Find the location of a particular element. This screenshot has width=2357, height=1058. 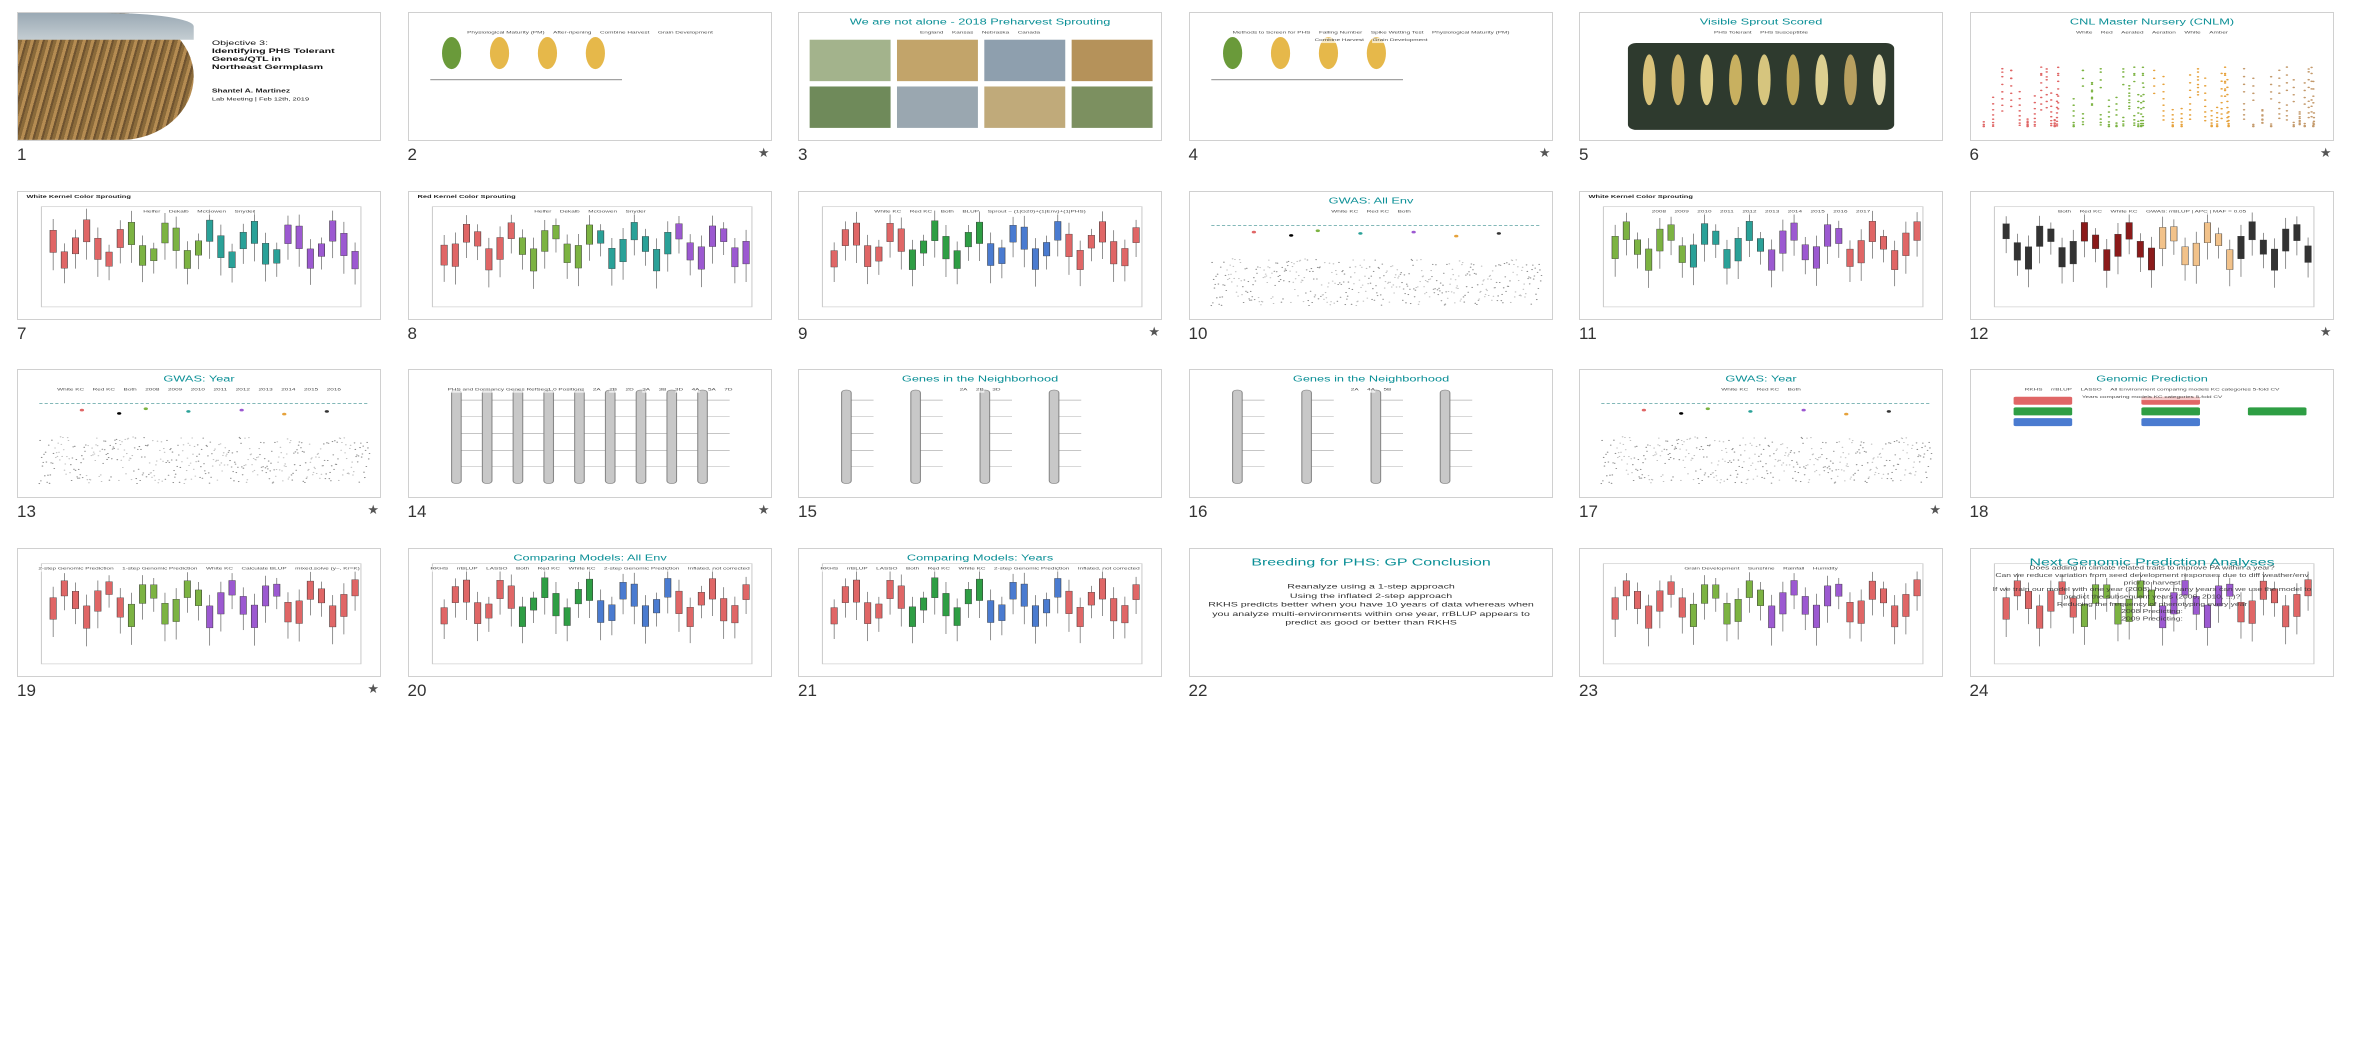

slide-label: Kansas is located at coordinates (962, 33).